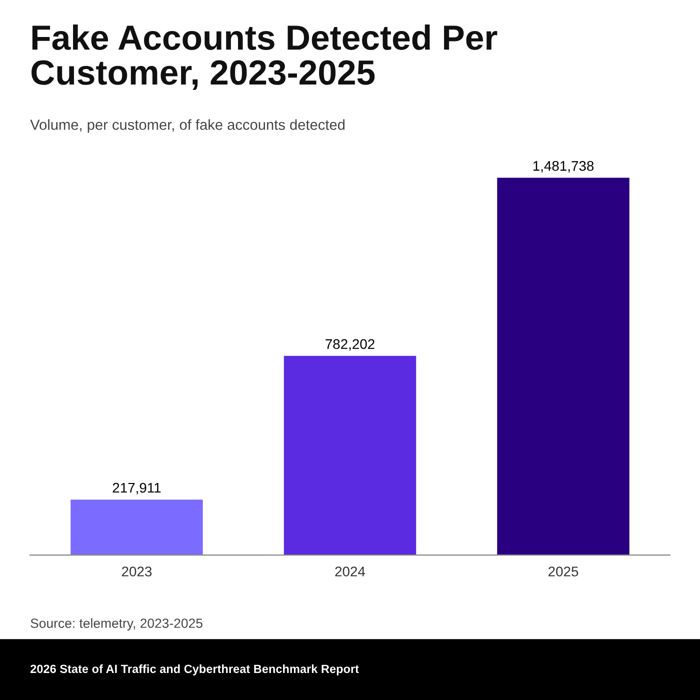 Image resolution: width=700 pixels, height=700 pixels. I want to click on x-tick-label: 2025, so click(563, 571).